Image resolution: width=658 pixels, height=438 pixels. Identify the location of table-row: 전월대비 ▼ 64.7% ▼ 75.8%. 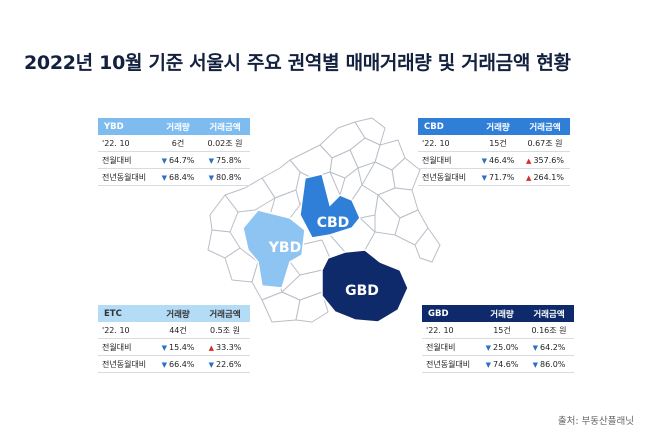
(174, 160).